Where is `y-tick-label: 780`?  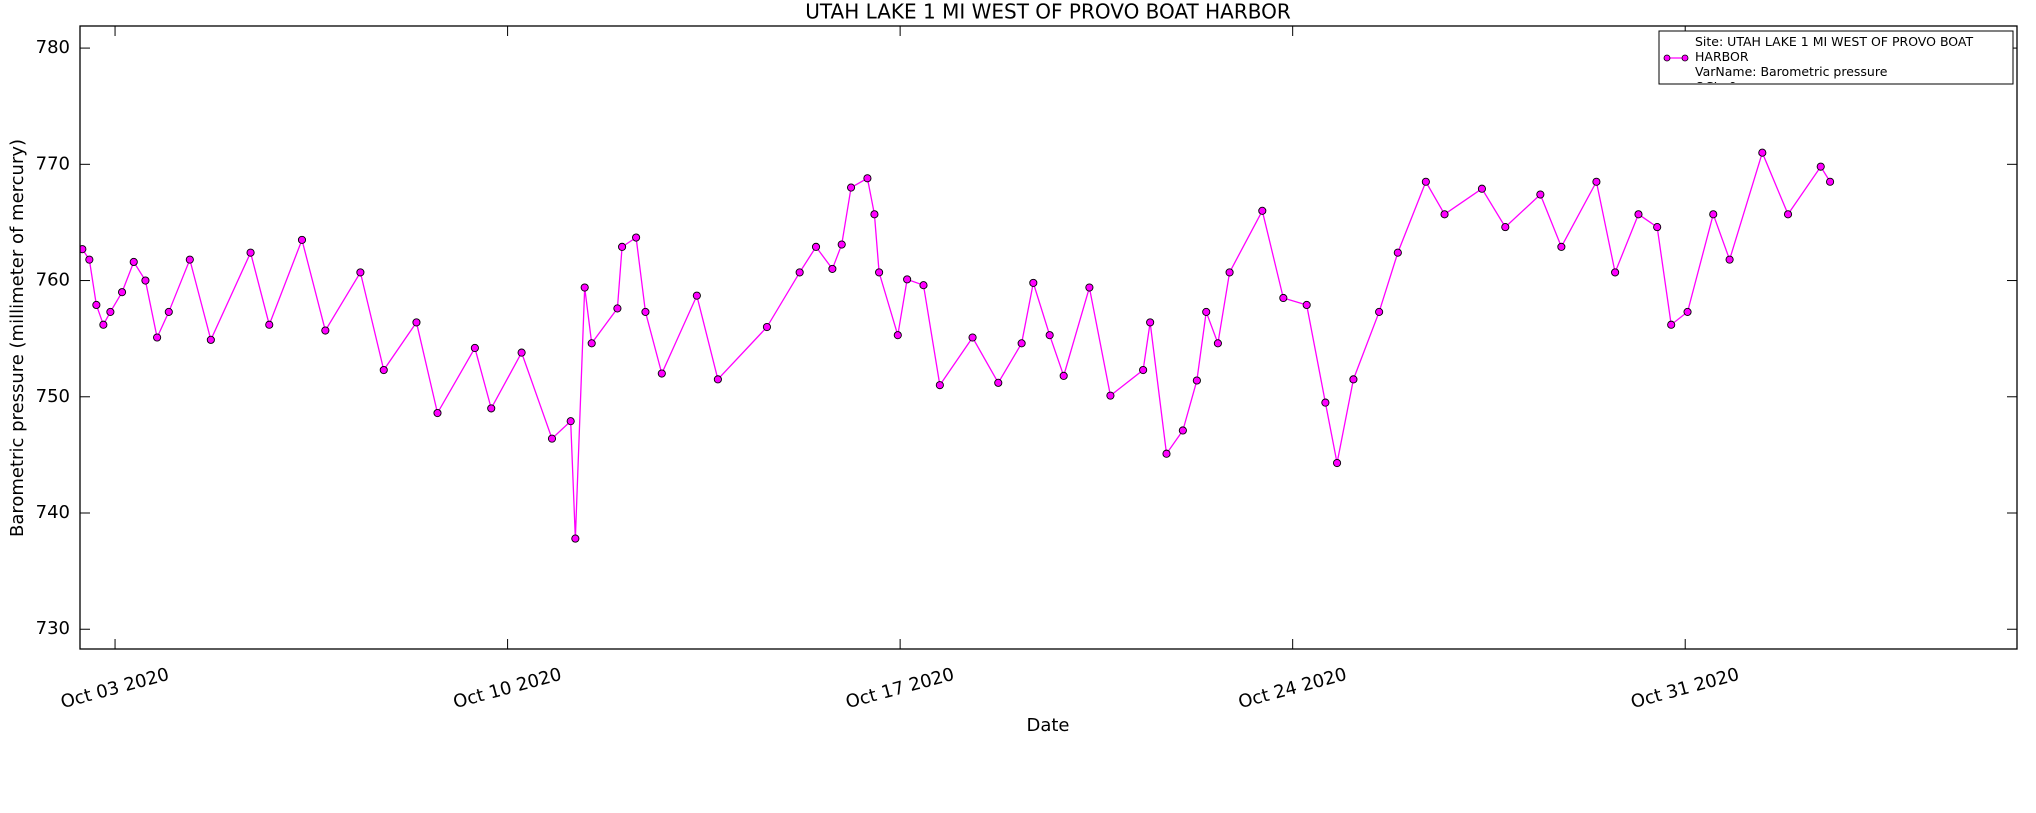
y-tick-label: 780 is located at coordinates (53, 47).